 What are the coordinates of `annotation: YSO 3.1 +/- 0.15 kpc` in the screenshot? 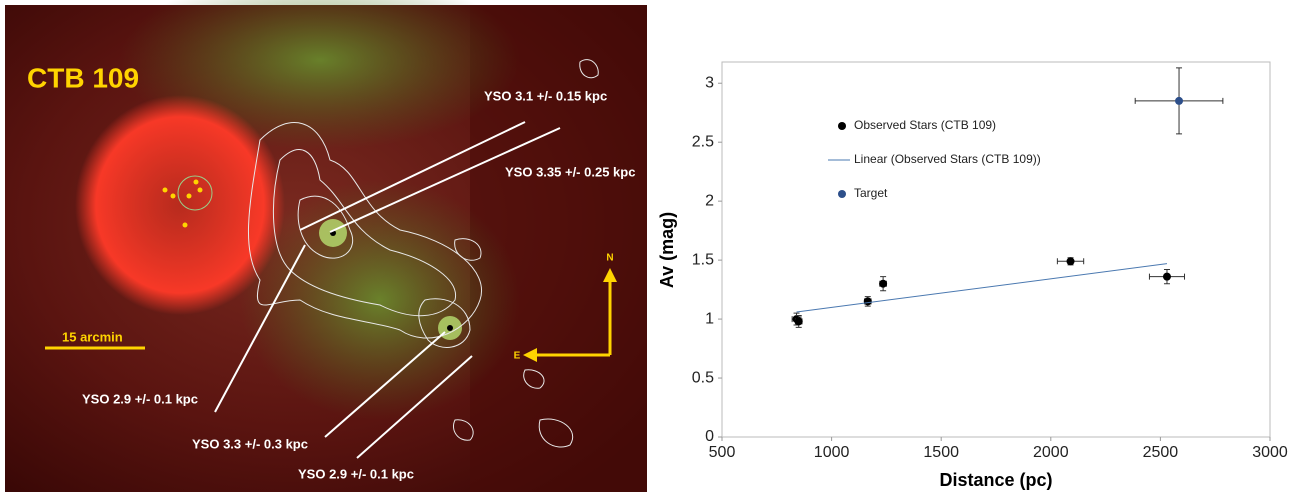 It's located at (545, 95).